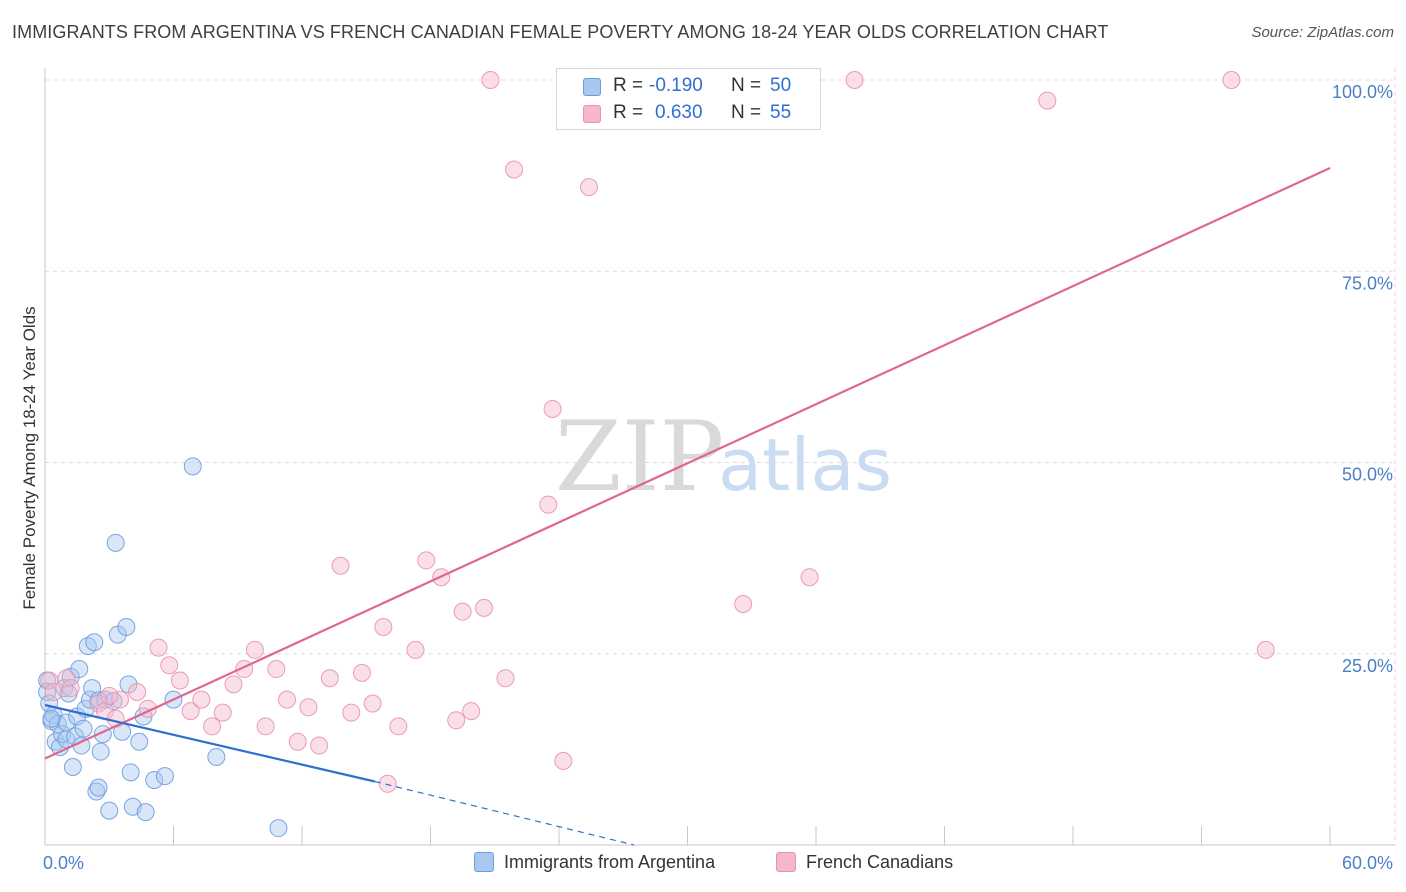 The height and width of the screenshot is (892, 1406). I want to click on trend-line-argentina-extrapolated, so click(504, 813).